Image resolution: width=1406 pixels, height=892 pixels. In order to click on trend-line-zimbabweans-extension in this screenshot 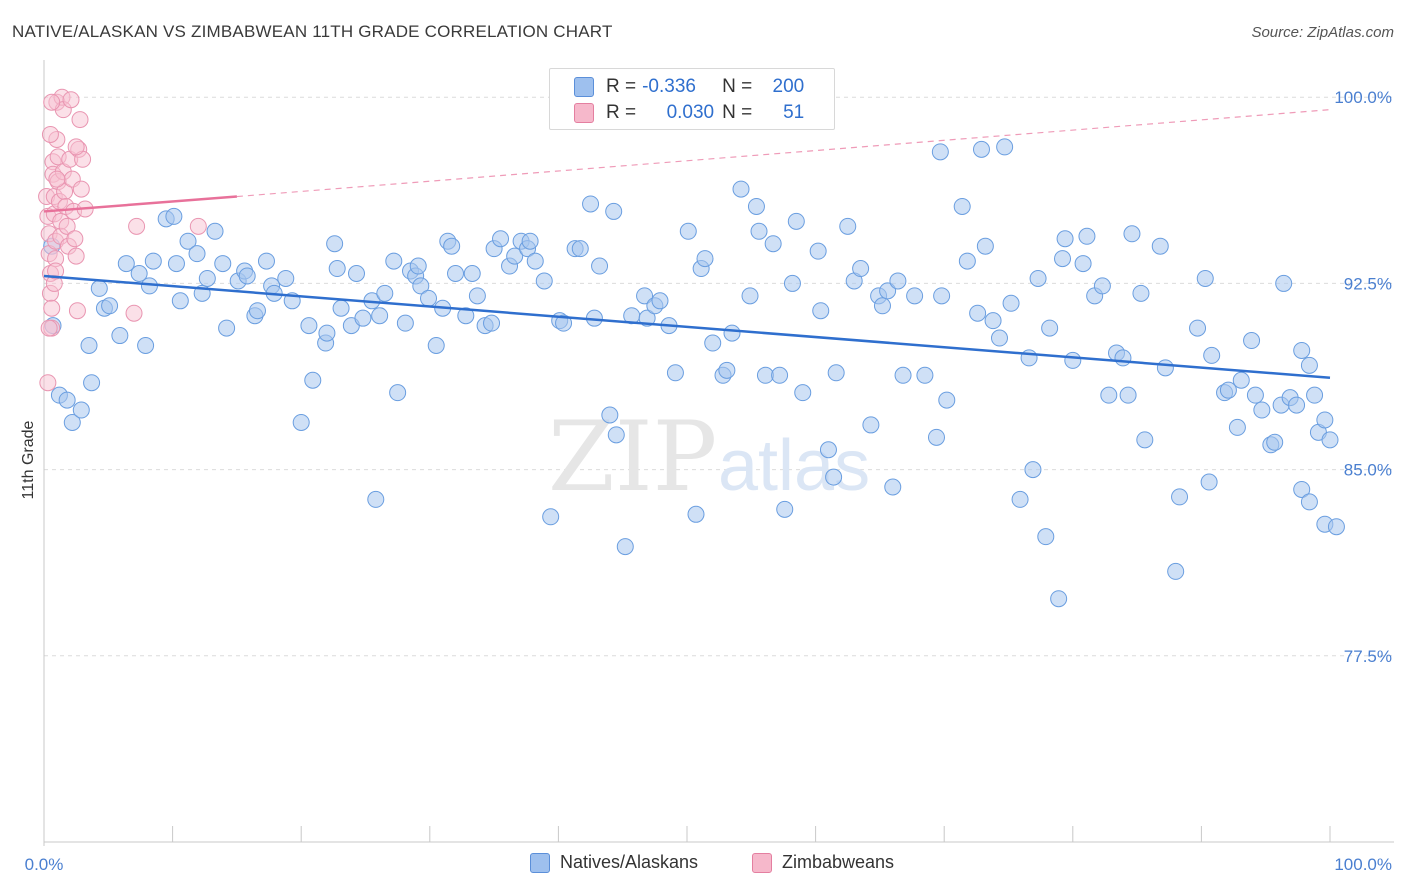, I will do `click(783, 153)`.